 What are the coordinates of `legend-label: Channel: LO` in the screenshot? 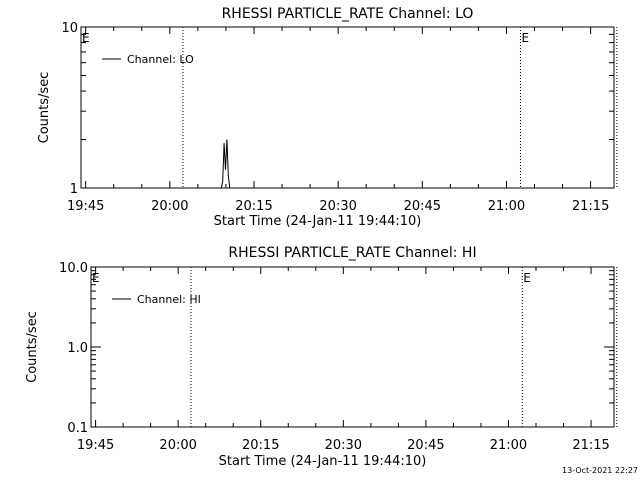 It's located at (160, 59).